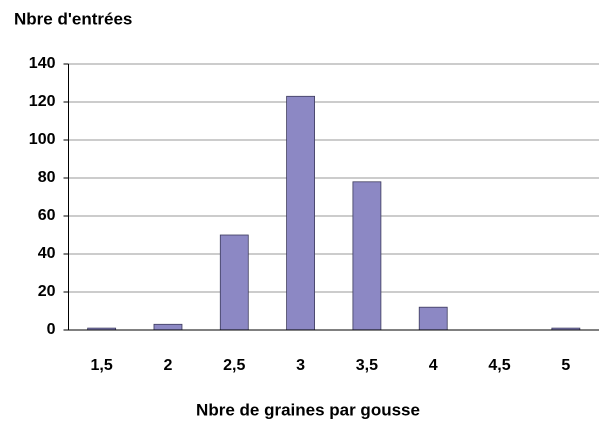  Describe the element at coordinates (168, 365) in the screenshot. I see `x-tick-label: 2` at that location.